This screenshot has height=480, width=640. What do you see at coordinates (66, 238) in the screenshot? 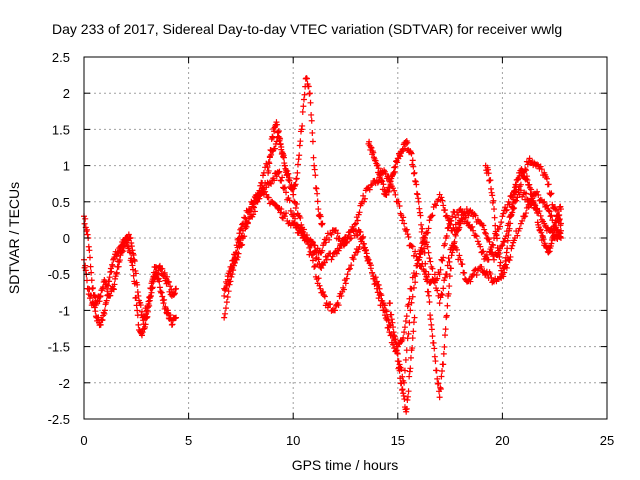
I see `y-tick-label: 0` at bounding box center [66, 238].